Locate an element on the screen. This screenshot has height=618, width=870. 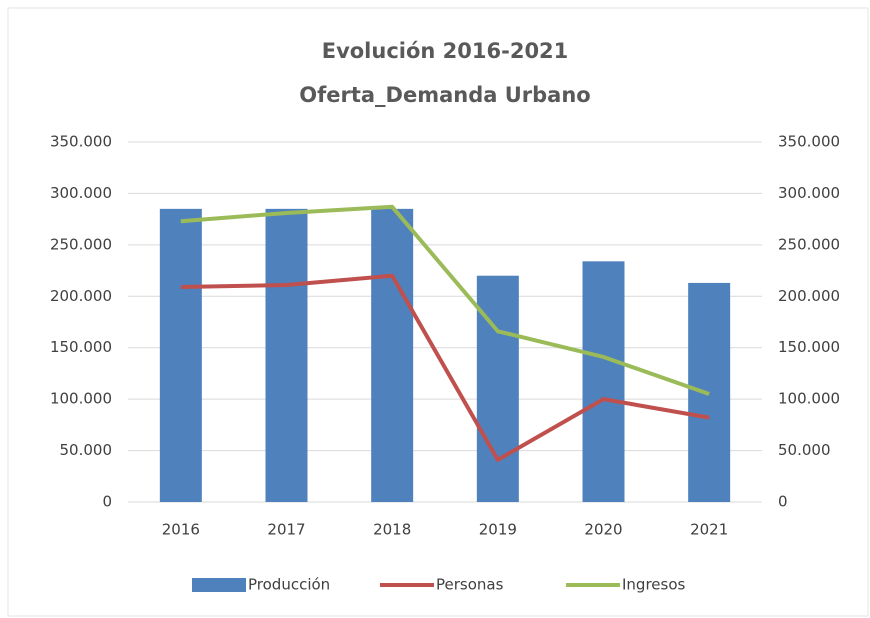
legend-label: Producción is located at coordinates (289, 585).